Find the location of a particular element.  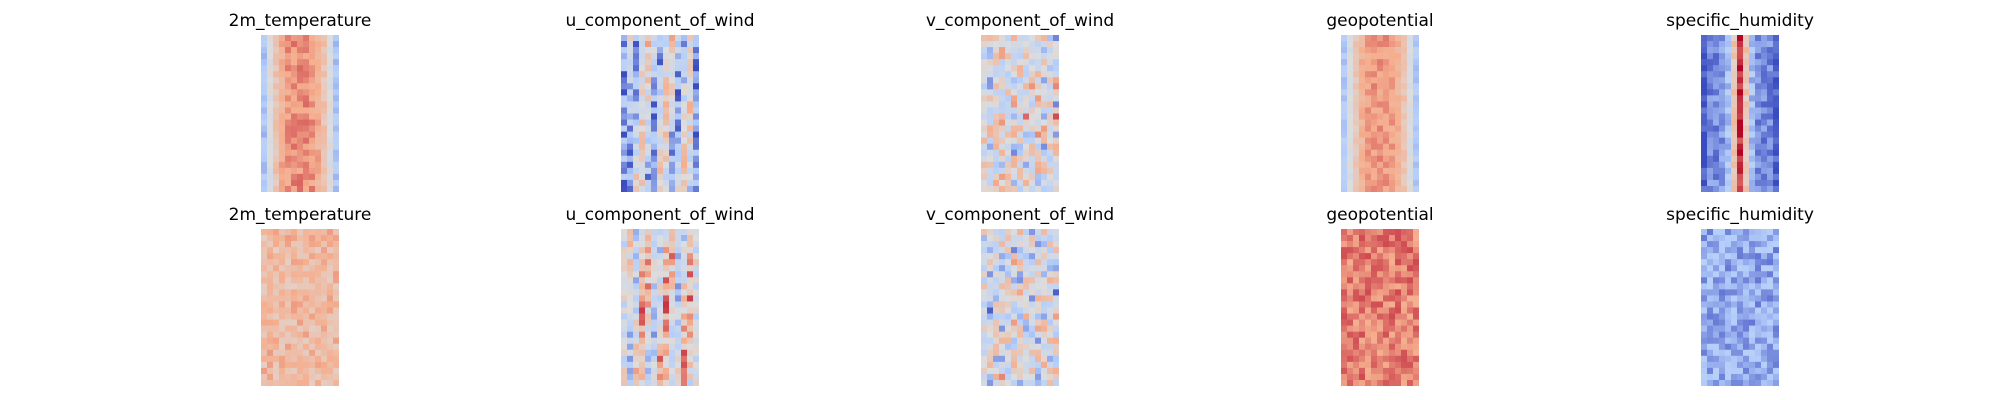

panel-r1-c4: geopotential is located at coordinates (1380, 101).